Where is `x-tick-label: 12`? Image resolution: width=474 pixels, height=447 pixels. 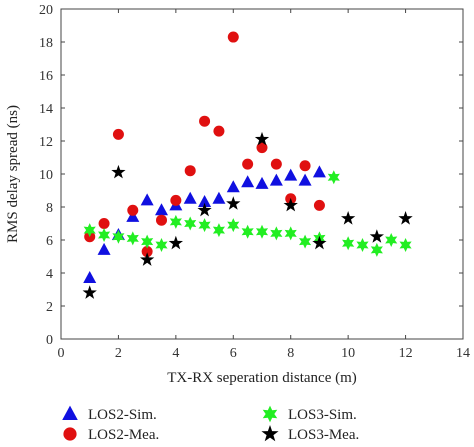
x-tick-label: 12 is located at coordinates (406, 353).